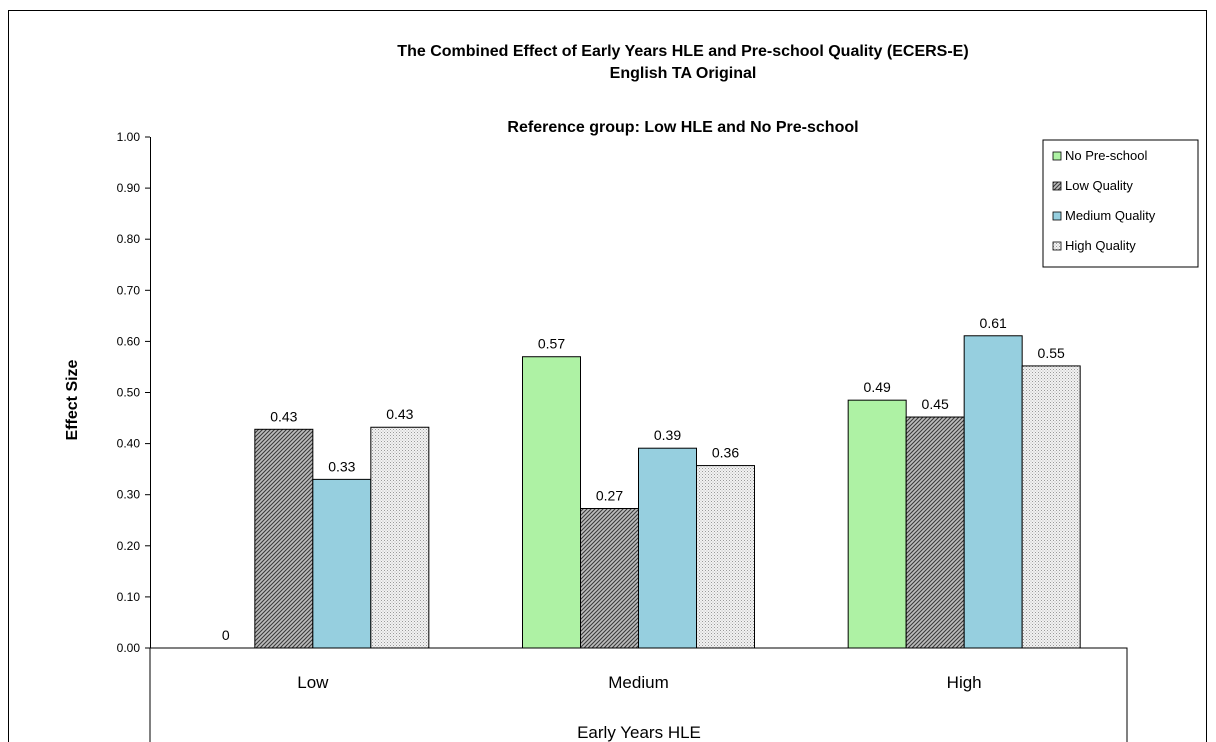 This screenshot has width=1216, height=742. Describe the element at coordinates (609, 495) in the screenshot. I see `data-label: 0.27` at that location.